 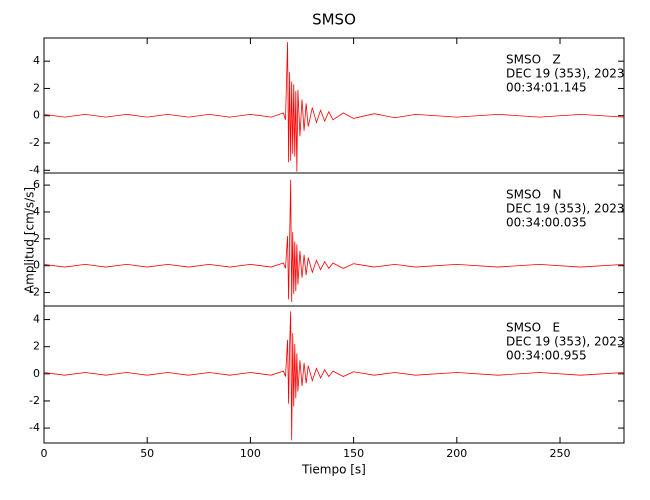 What do you see at coordinates (44, 453) in the screenshot?
I see `x-tick-label: 0` at bounding box center [44, 453].